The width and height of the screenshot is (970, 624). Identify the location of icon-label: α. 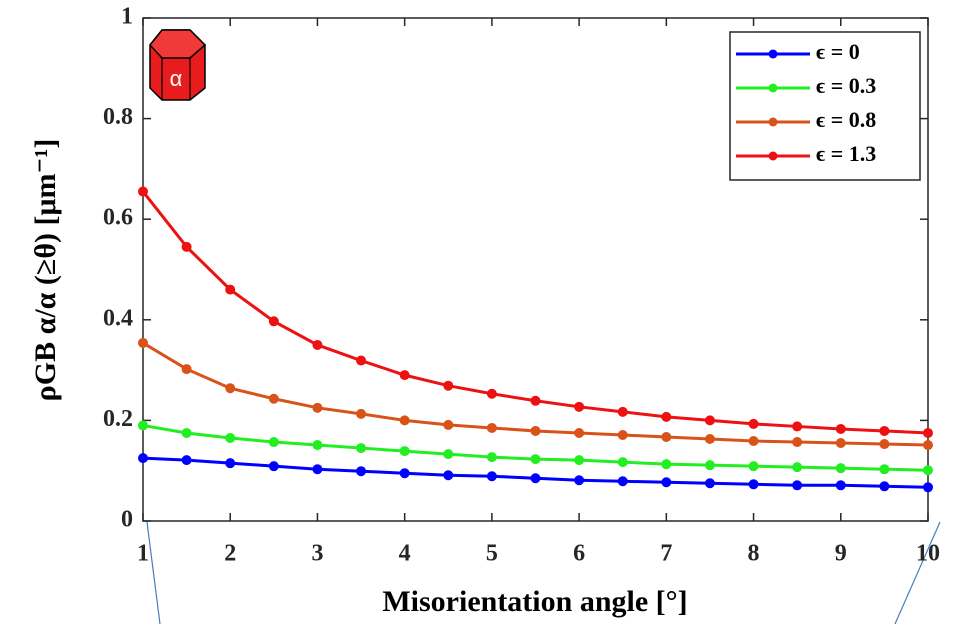
(176, 78).